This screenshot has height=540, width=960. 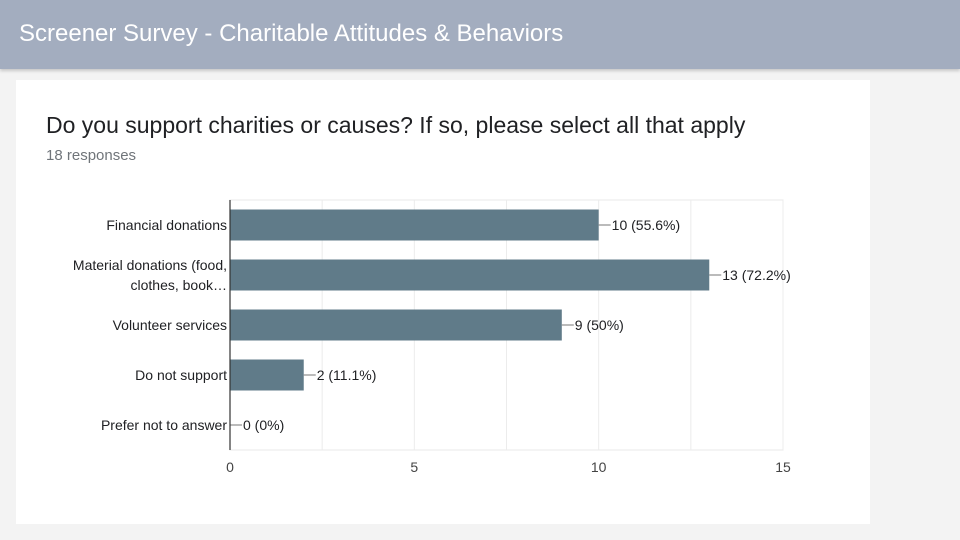 I want to click on value-label: 2 (11.1%), so click(x=347, y=375).